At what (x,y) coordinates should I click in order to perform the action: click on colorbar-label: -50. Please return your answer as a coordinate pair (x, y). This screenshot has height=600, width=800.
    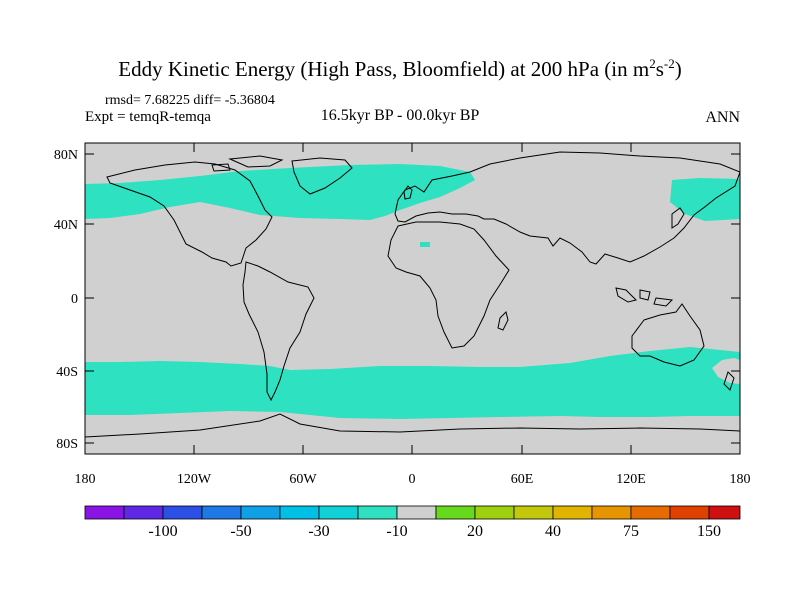
    Looking at the image, I should click on (240, 531).